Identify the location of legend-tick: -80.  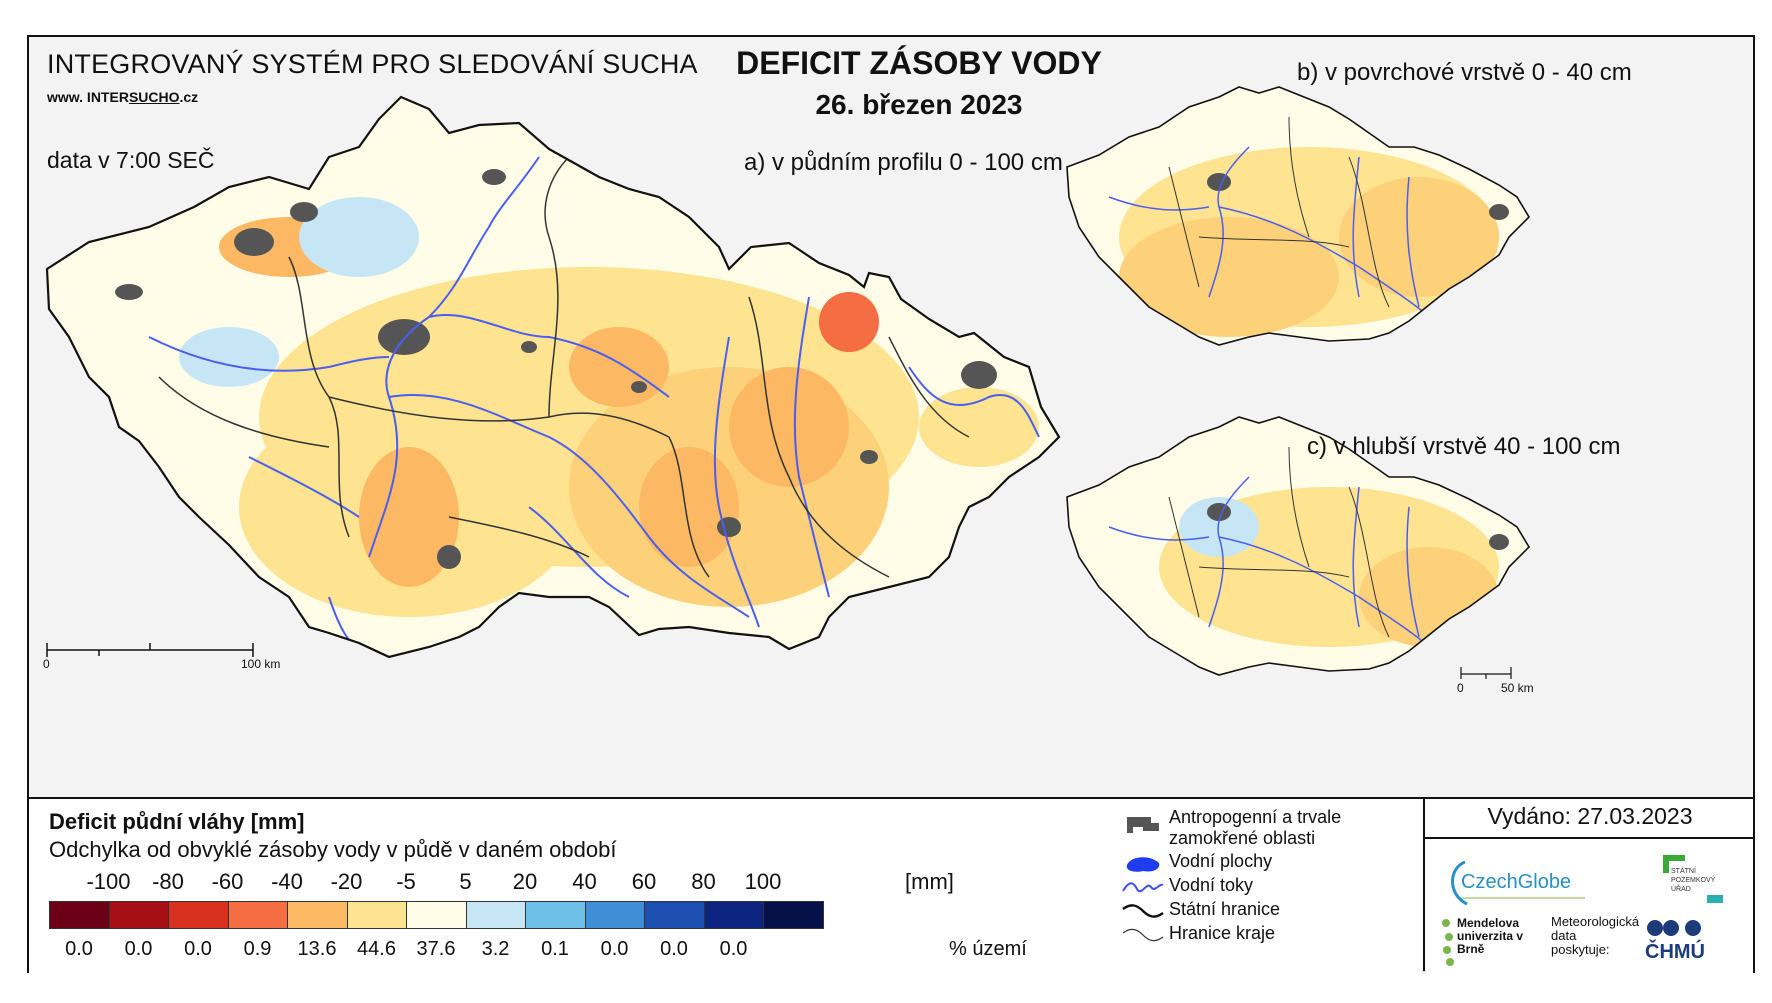
(168, 881).